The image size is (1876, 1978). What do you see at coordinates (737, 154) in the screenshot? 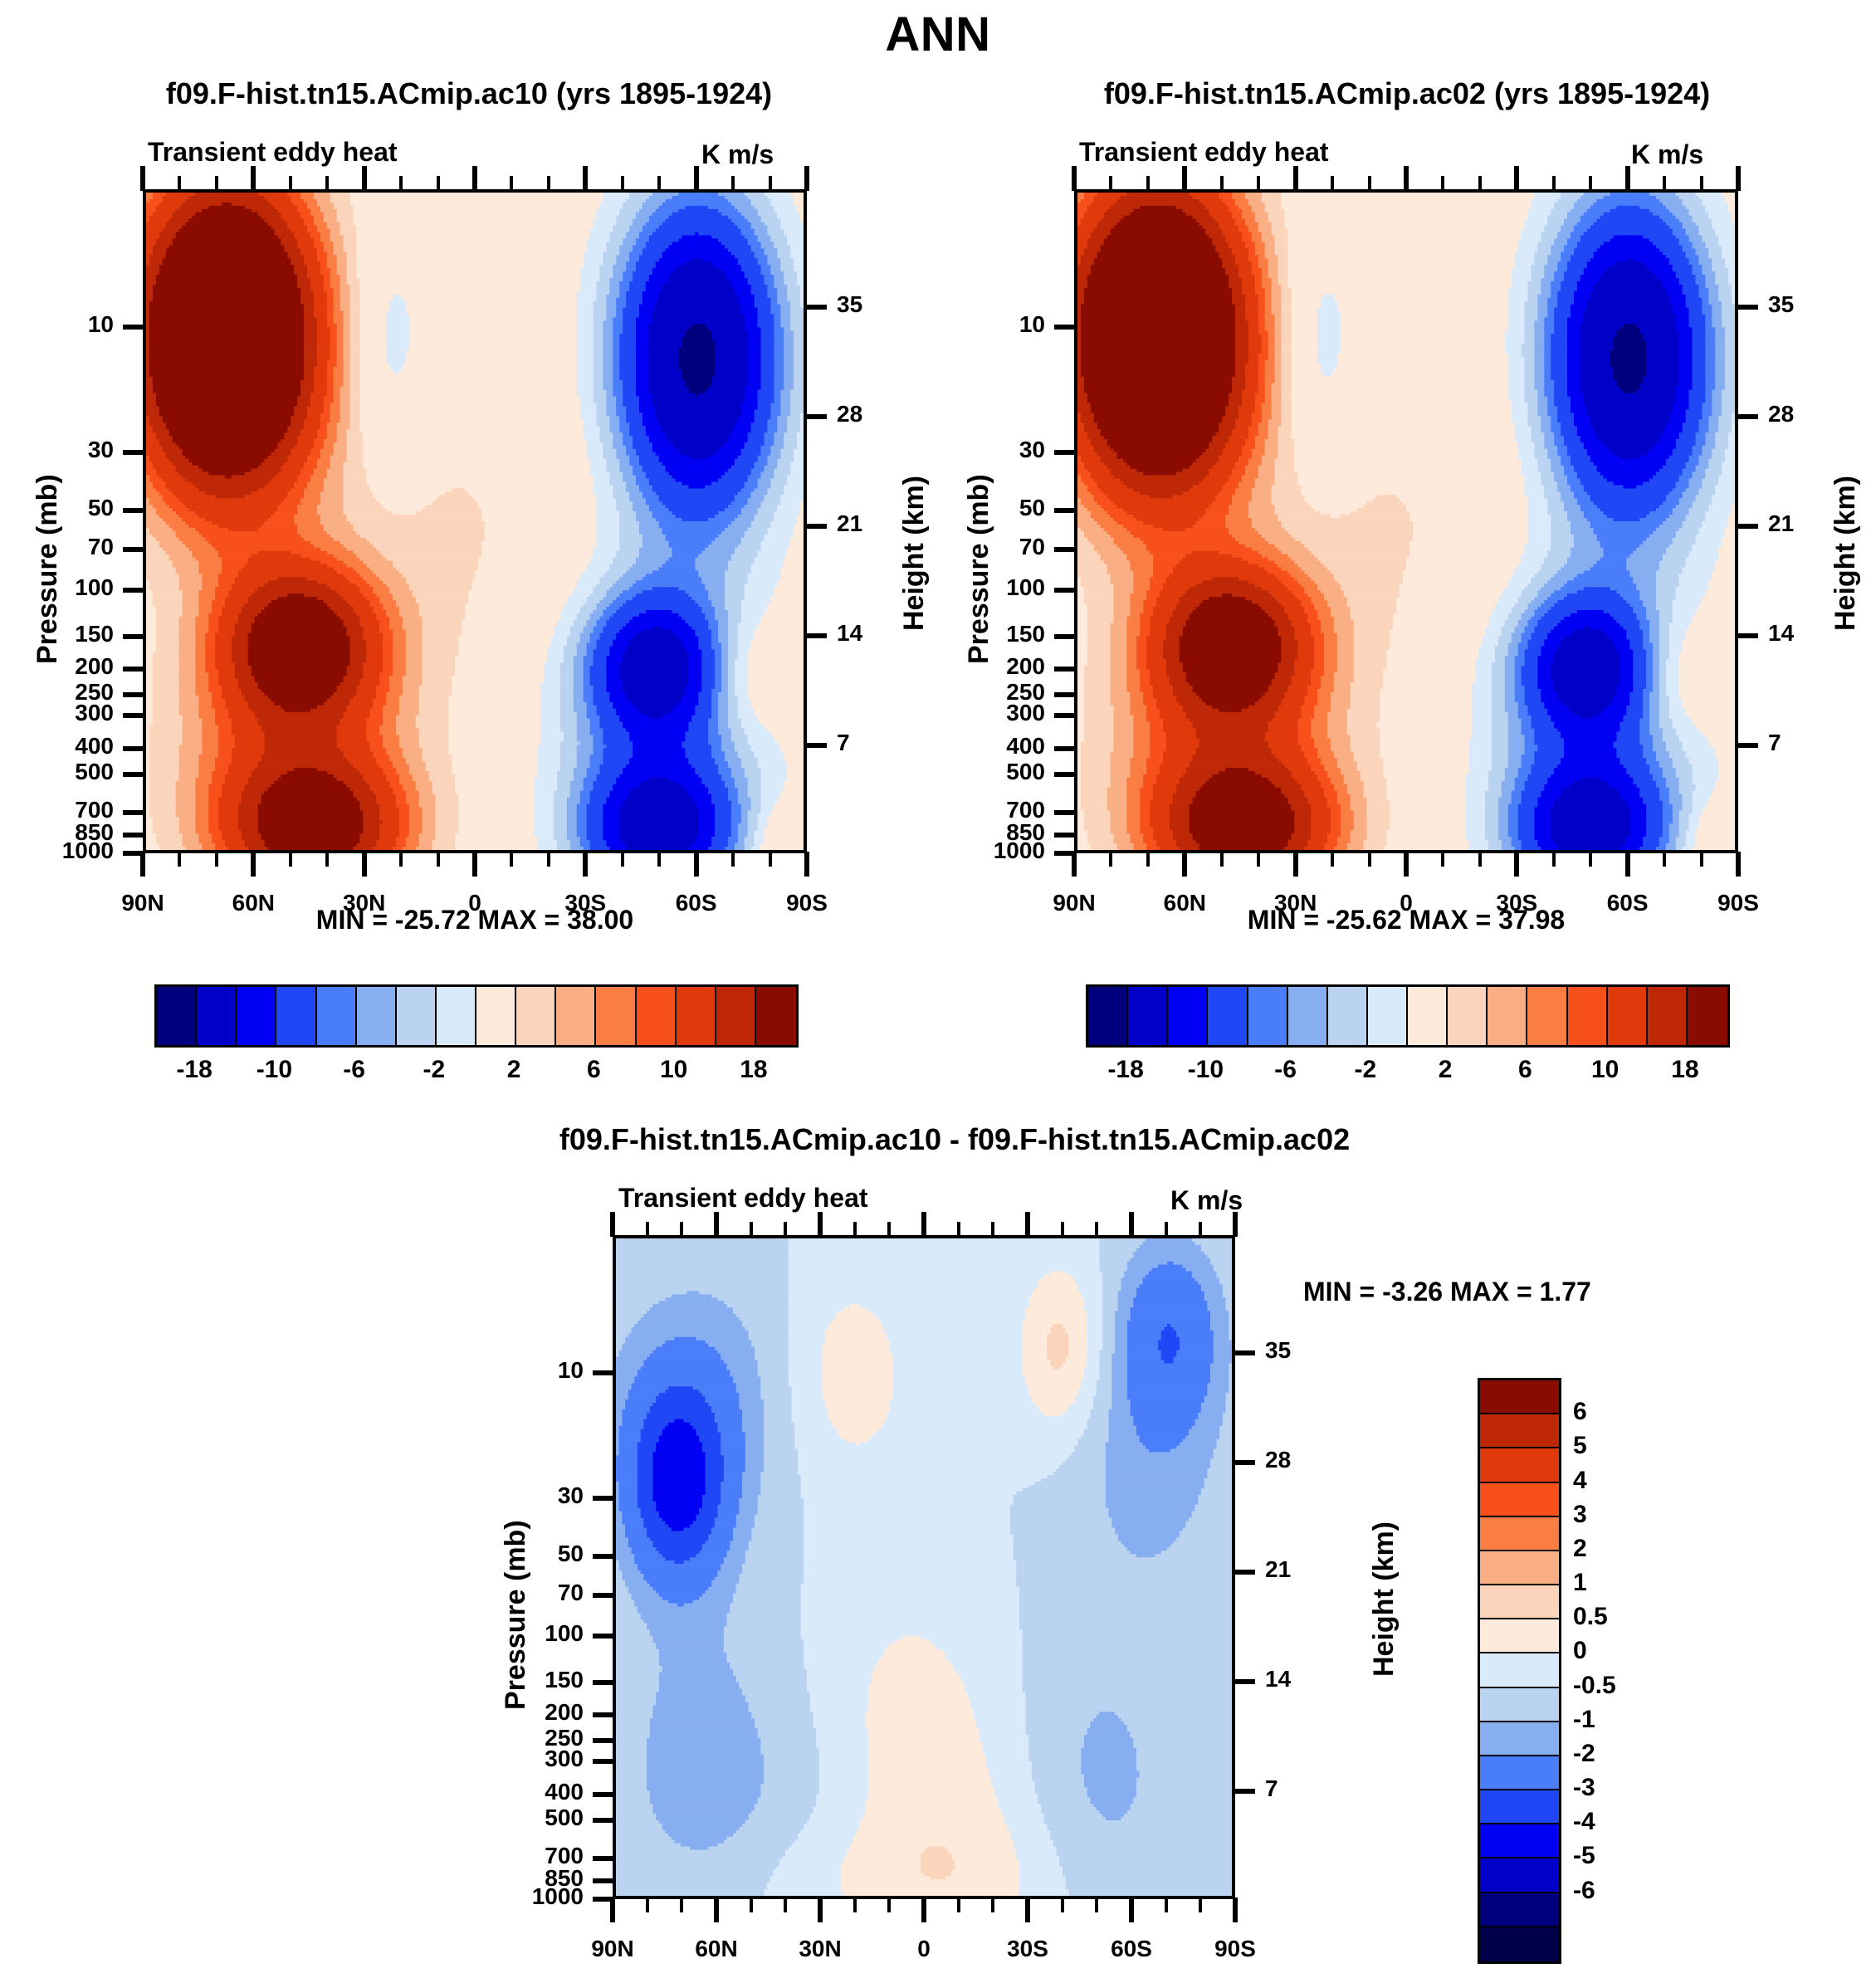
I see `units-label-left: K m/s` at bounding box center [737, 154].